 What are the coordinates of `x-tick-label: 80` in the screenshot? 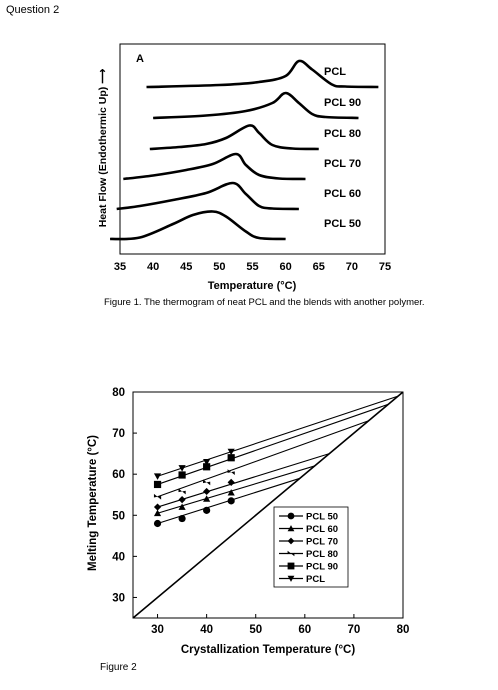 It's located at (403, 630).